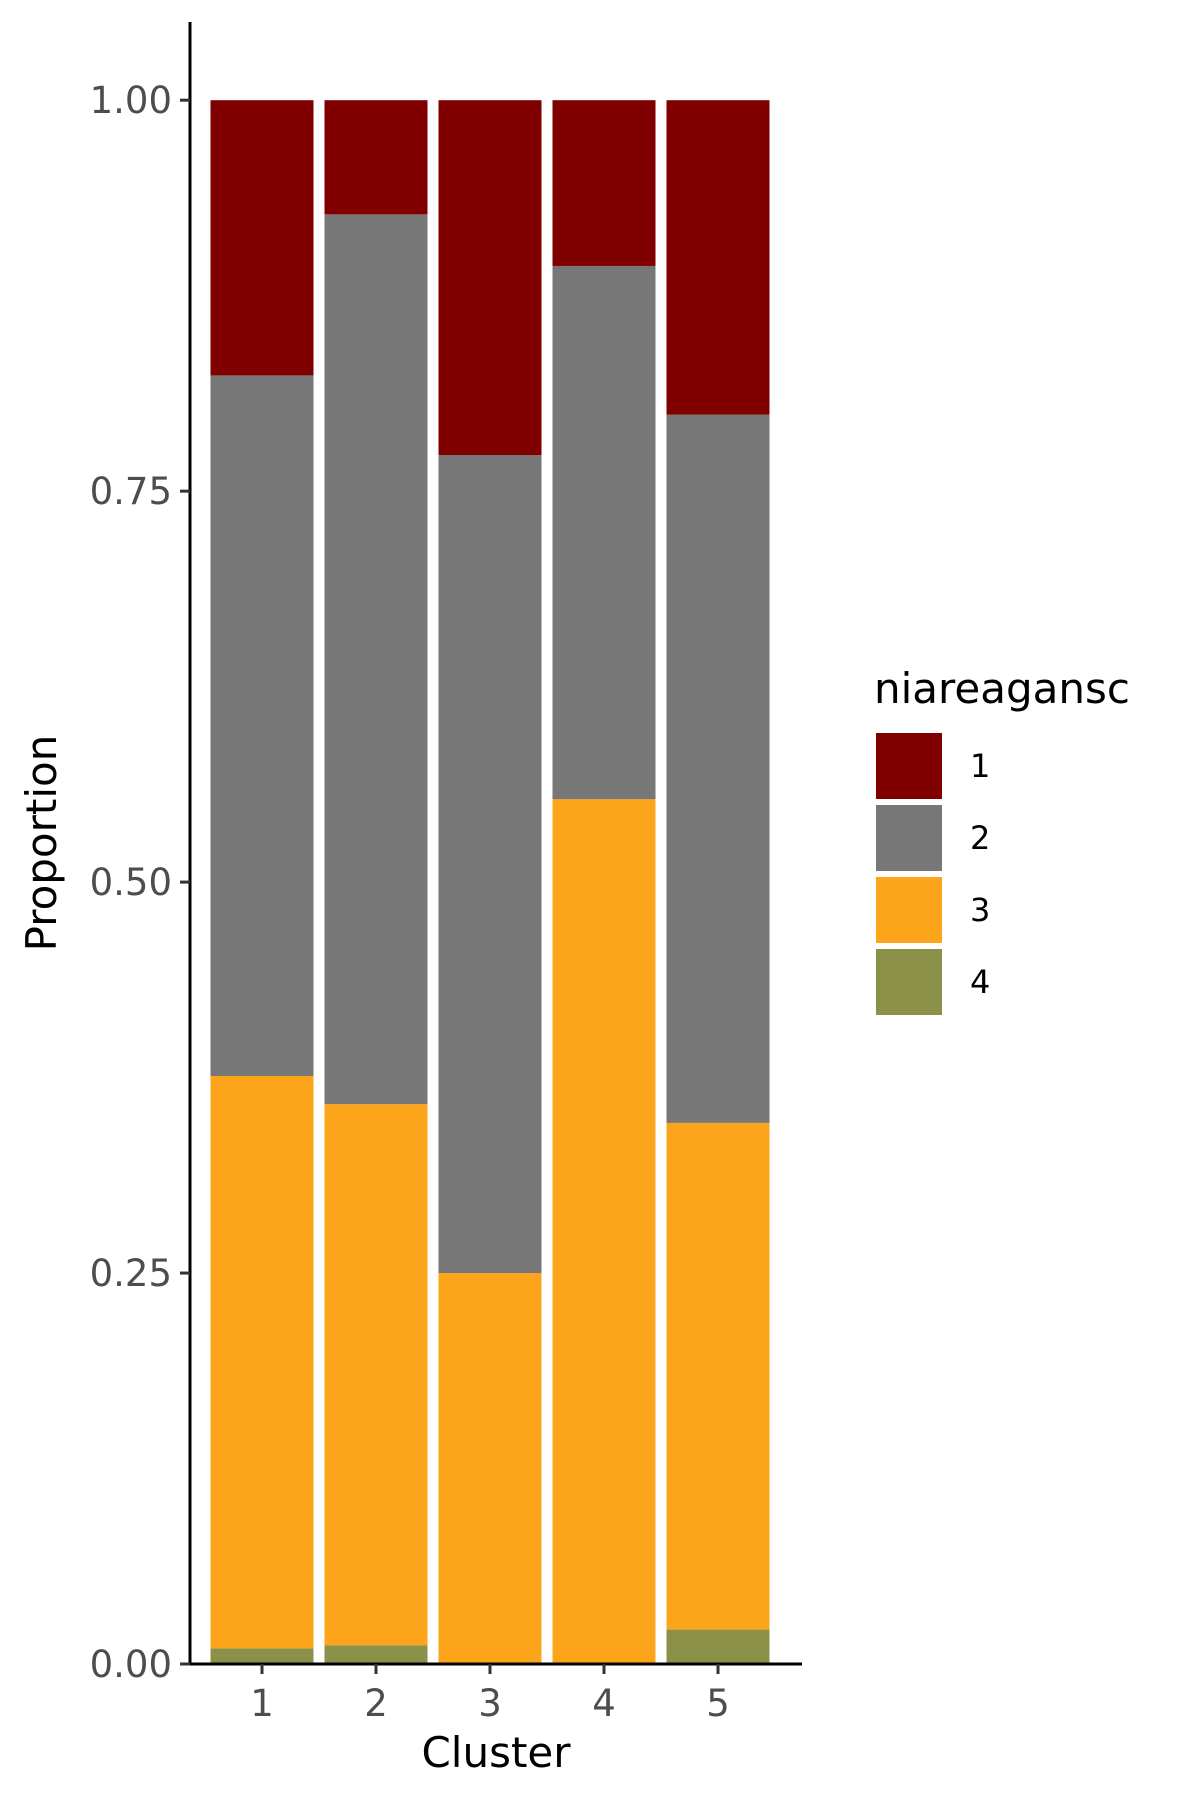  Describe the element at coordinates (980, 838) in the screenshot. I see `legend-label-2: 2` at that location.